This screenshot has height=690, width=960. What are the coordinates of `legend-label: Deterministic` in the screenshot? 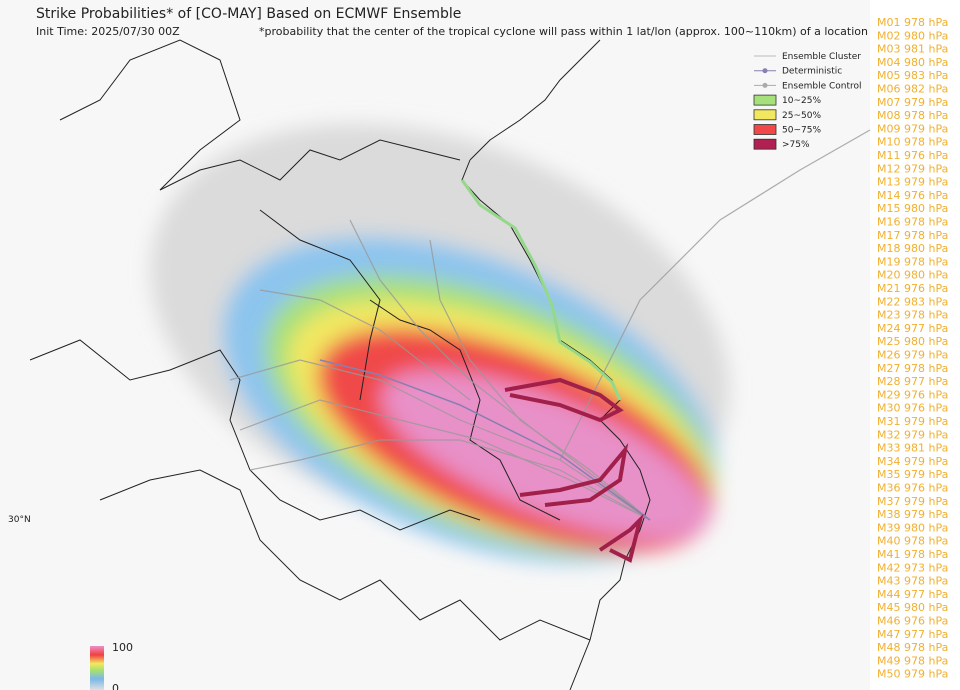 It's located at (812, 72).